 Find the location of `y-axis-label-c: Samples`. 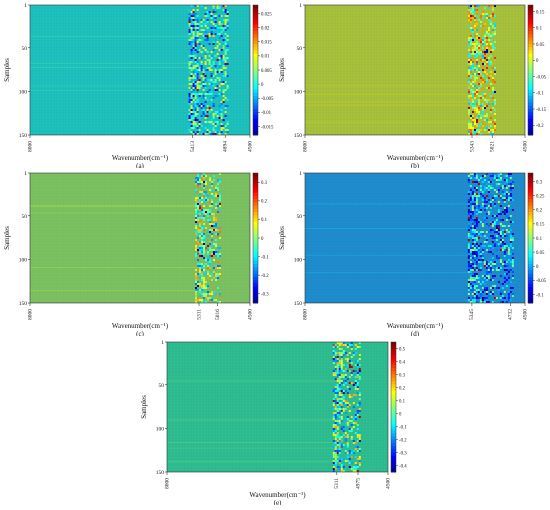

y-axis-label-c: Samples is located at coordinates (7, 238).